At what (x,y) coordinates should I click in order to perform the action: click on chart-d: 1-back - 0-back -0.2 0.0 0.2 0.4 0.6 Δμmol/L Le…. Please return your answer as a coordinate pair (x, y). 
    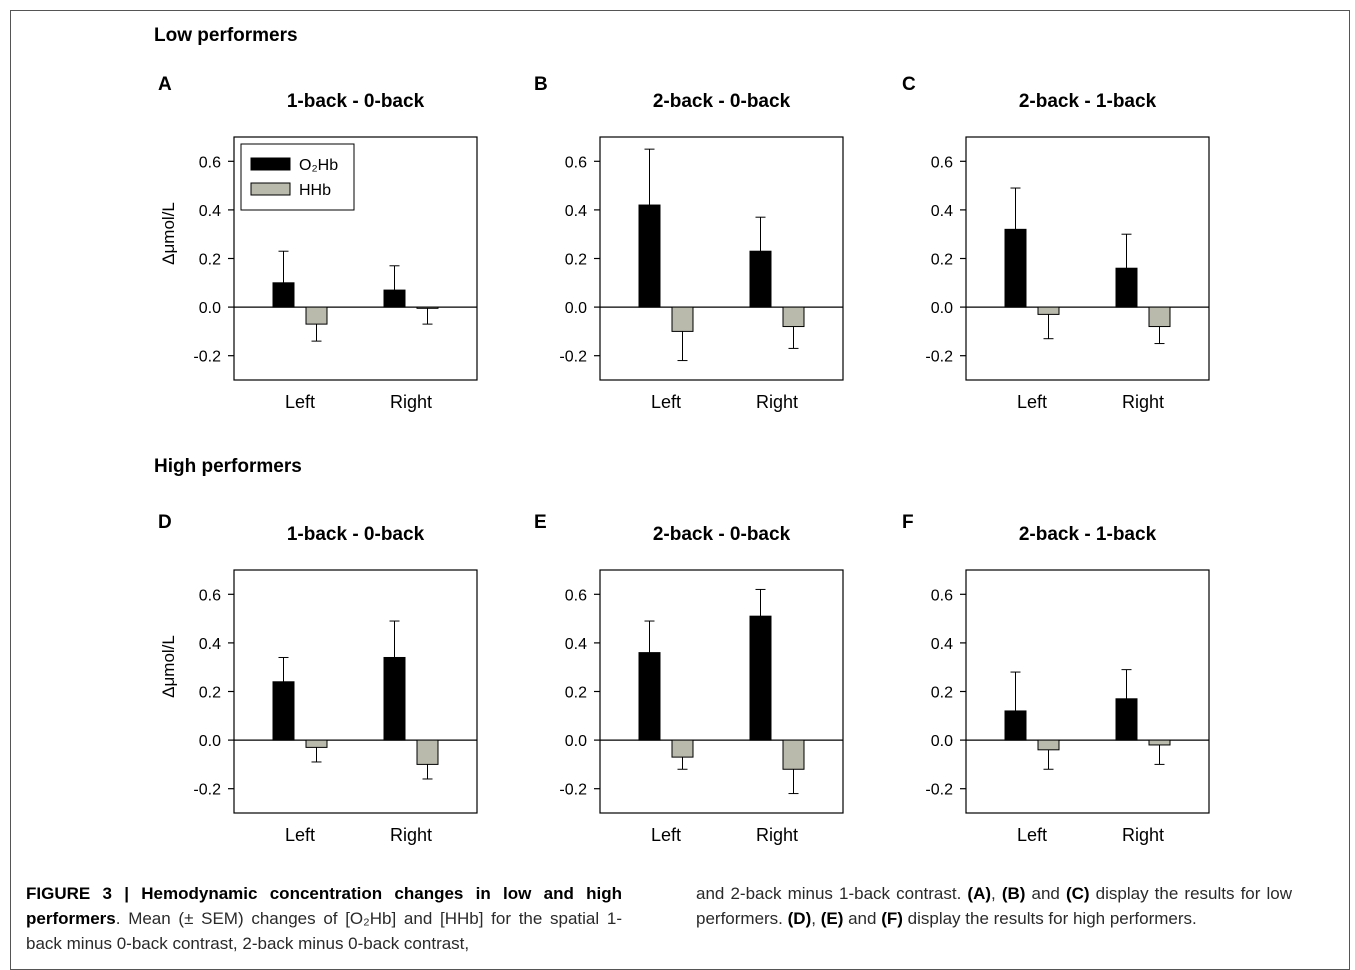
    Looking at the image, I should click on (318, 684).